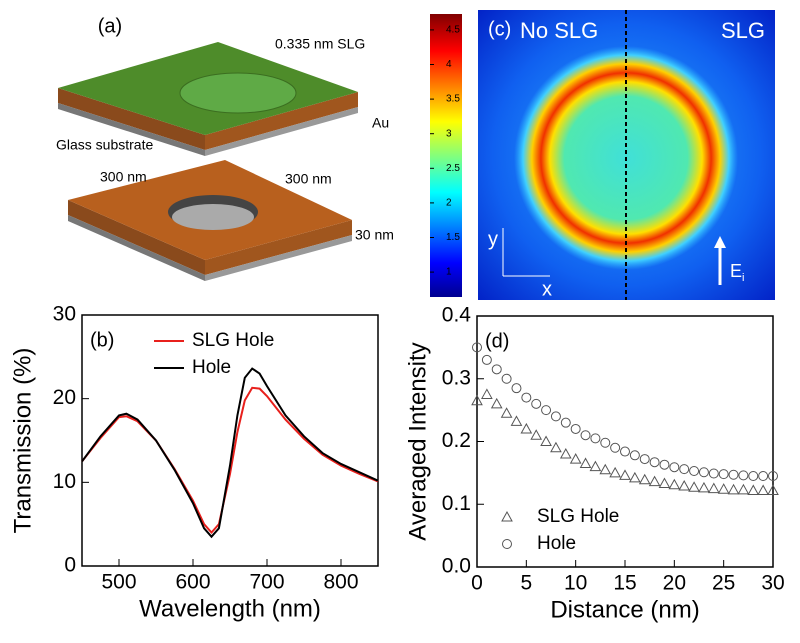 The image size is (800, 643). What do you see at coordinates (507, 544) in the screenshot?
I see `legend-swatch` at bounding box center [507, 544].